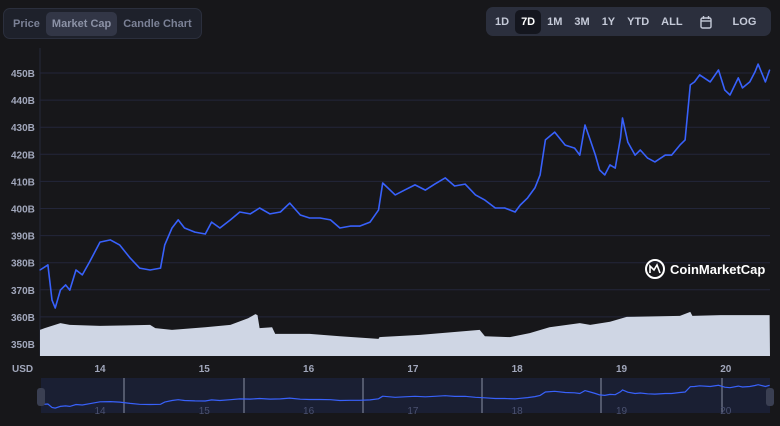 This screenshot has height=426, width=780. What do you see at coordinates (157, 23) in the screenshot?
I see `tab-candle-chart: Candle Chart` at bounding box center [157, 23].